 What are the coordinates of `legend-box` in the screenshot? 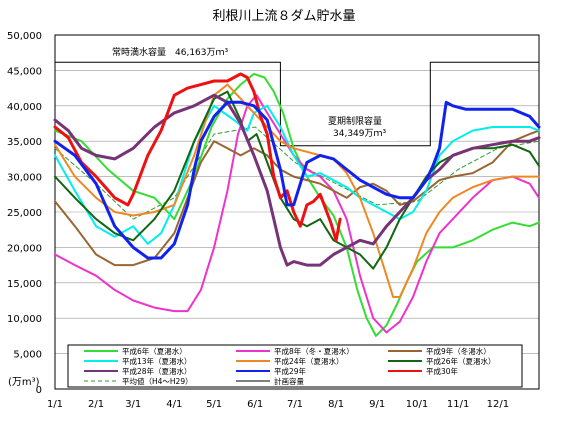 It's located at (295, 366).